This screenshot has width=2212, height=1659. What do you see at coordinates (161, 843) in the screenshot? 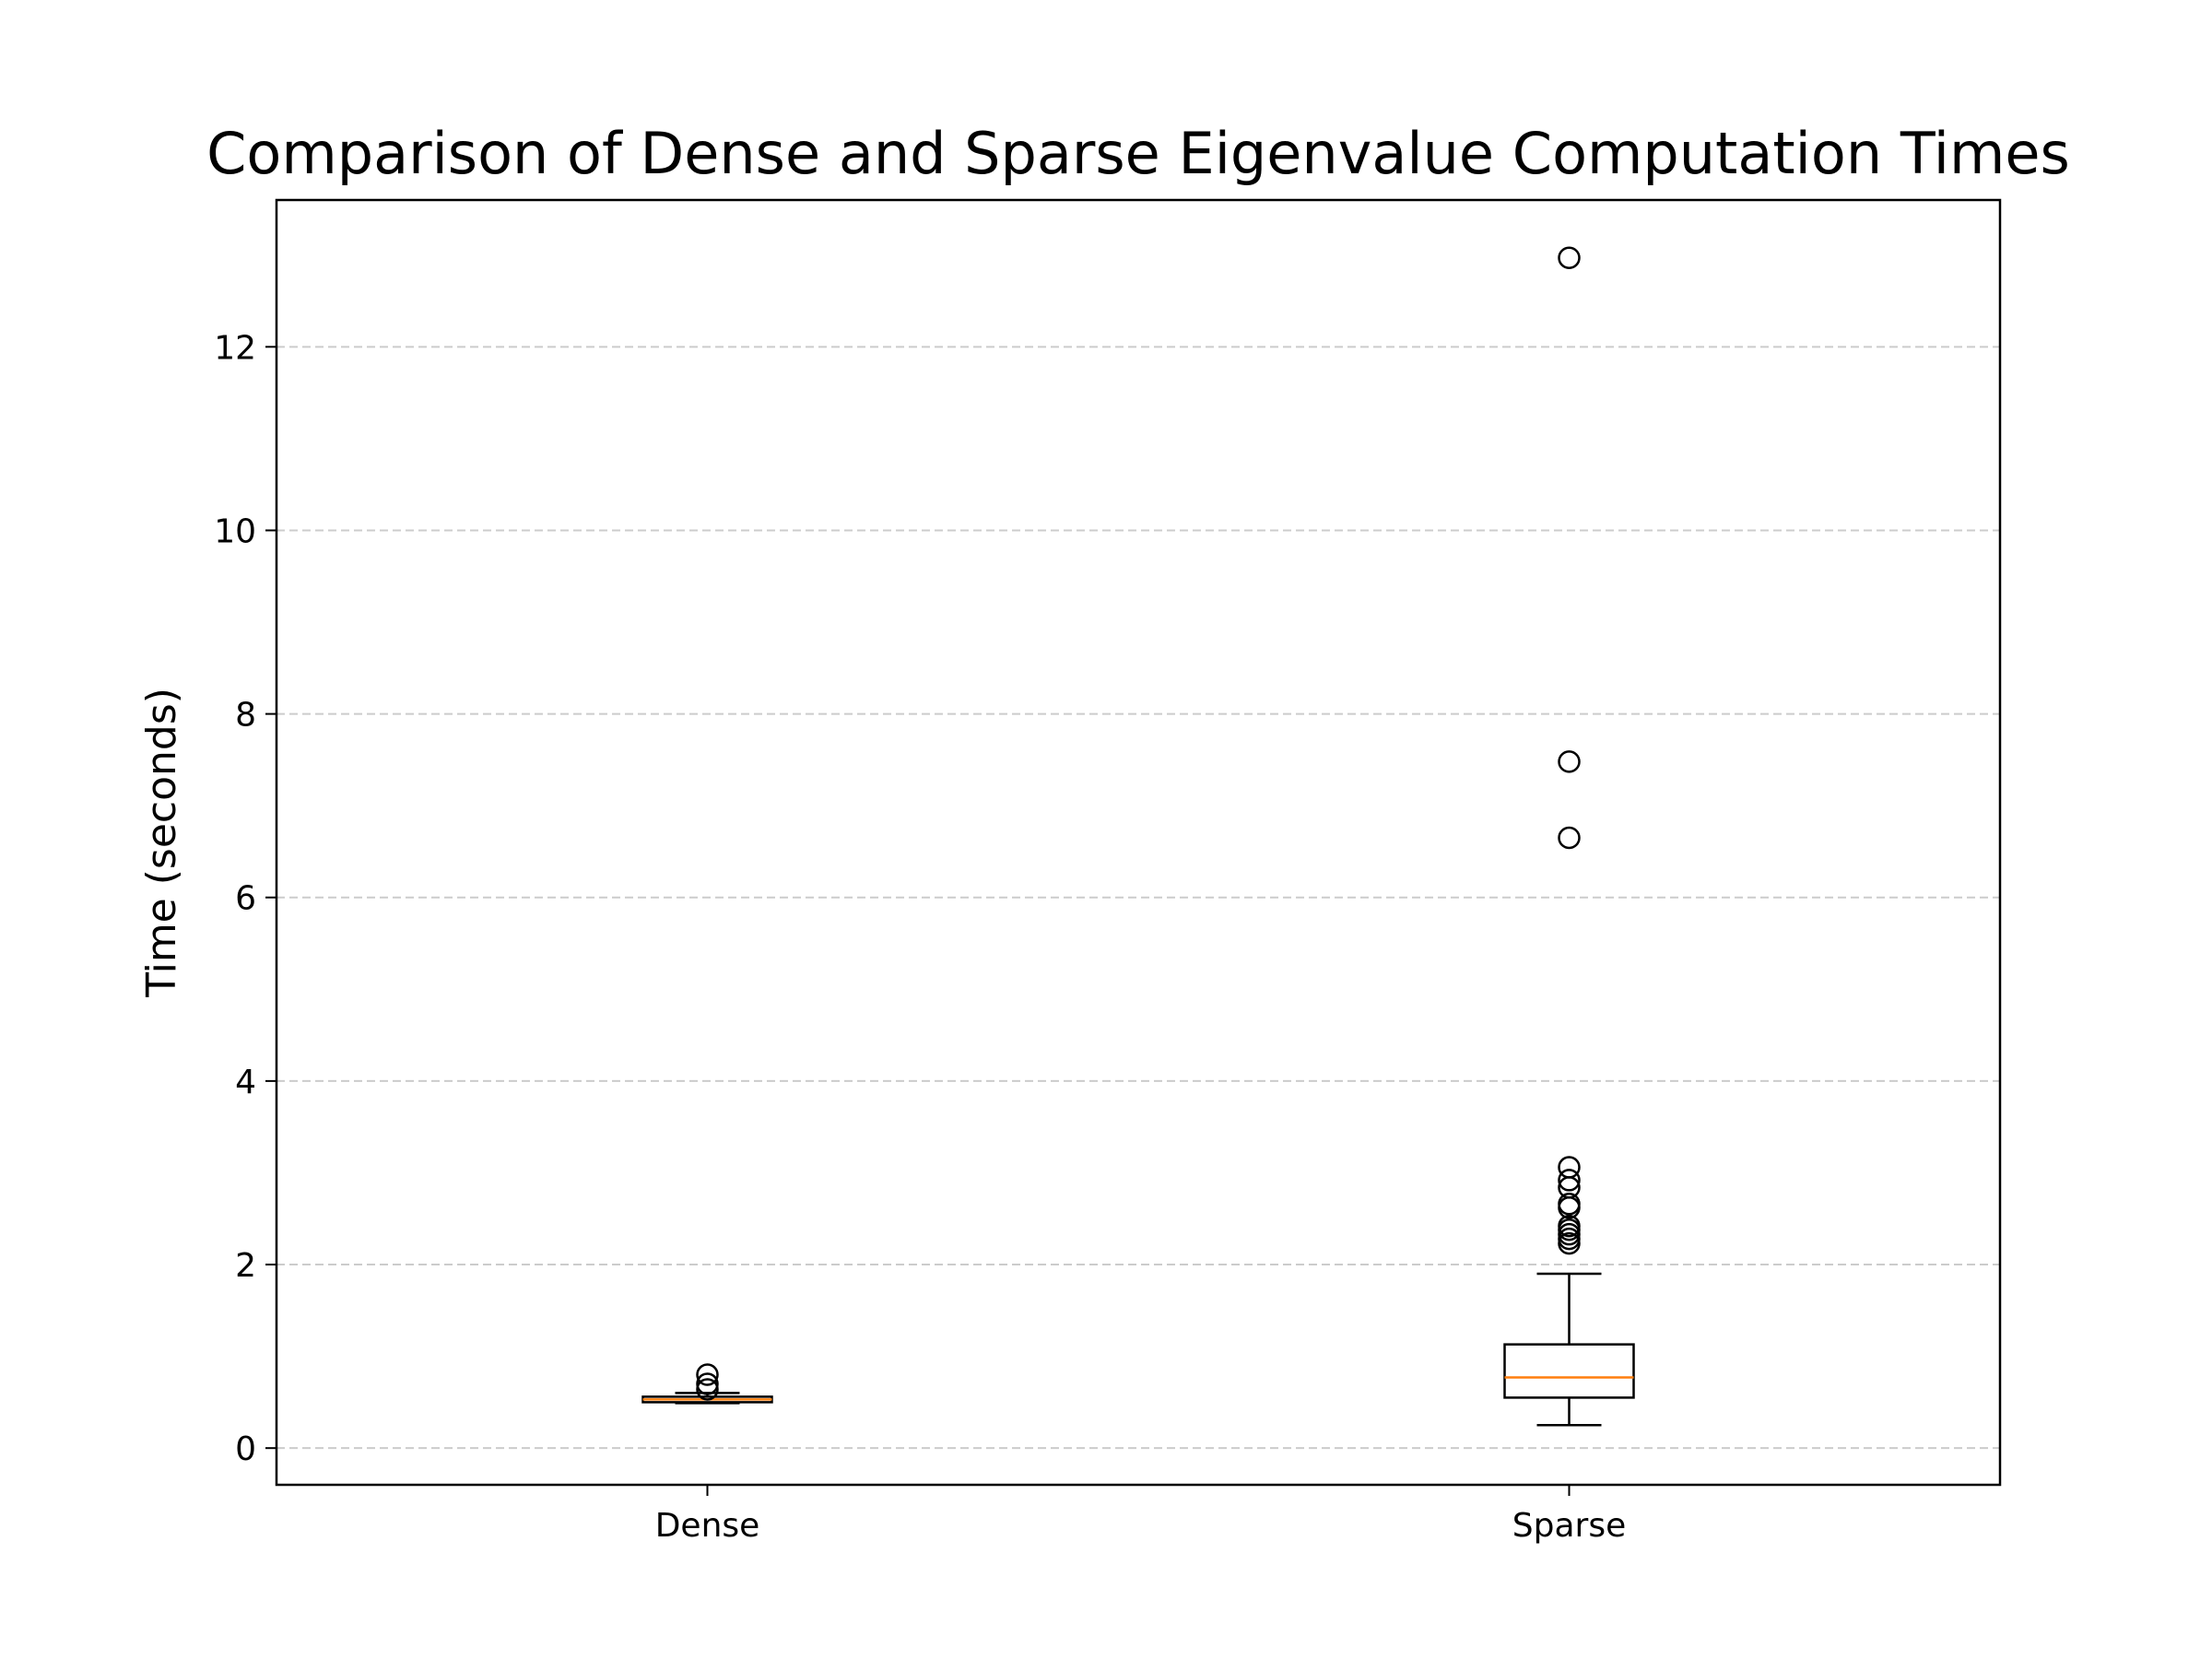
I see `y-axis-title: Time (seconds)` at bounding box center [161, 843].